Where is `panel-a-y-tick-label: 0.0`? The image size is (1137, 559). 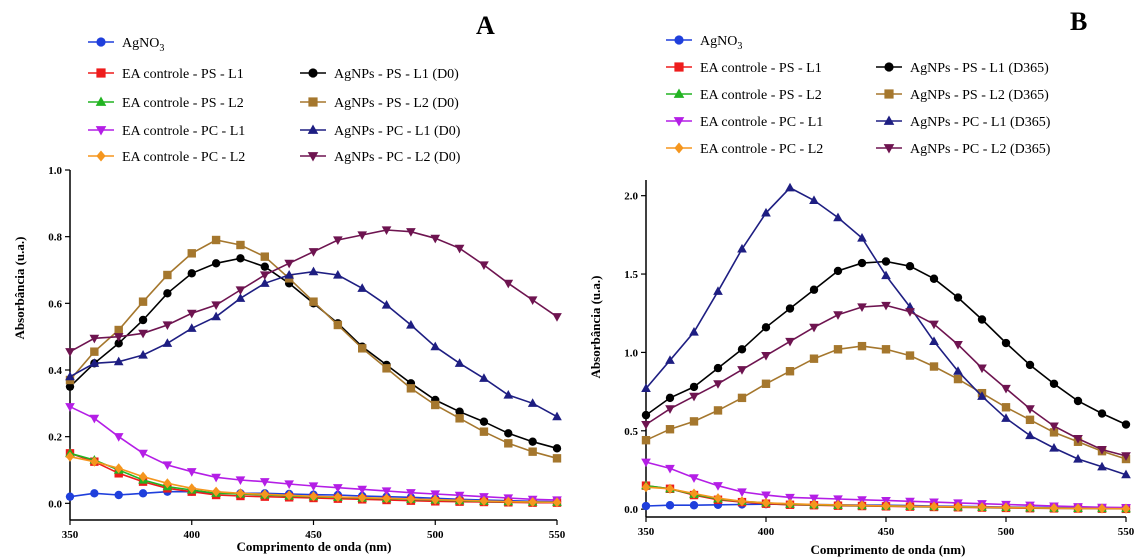 panel-a-y-tick-label: 0.0 is located at coordinates (55, 504).